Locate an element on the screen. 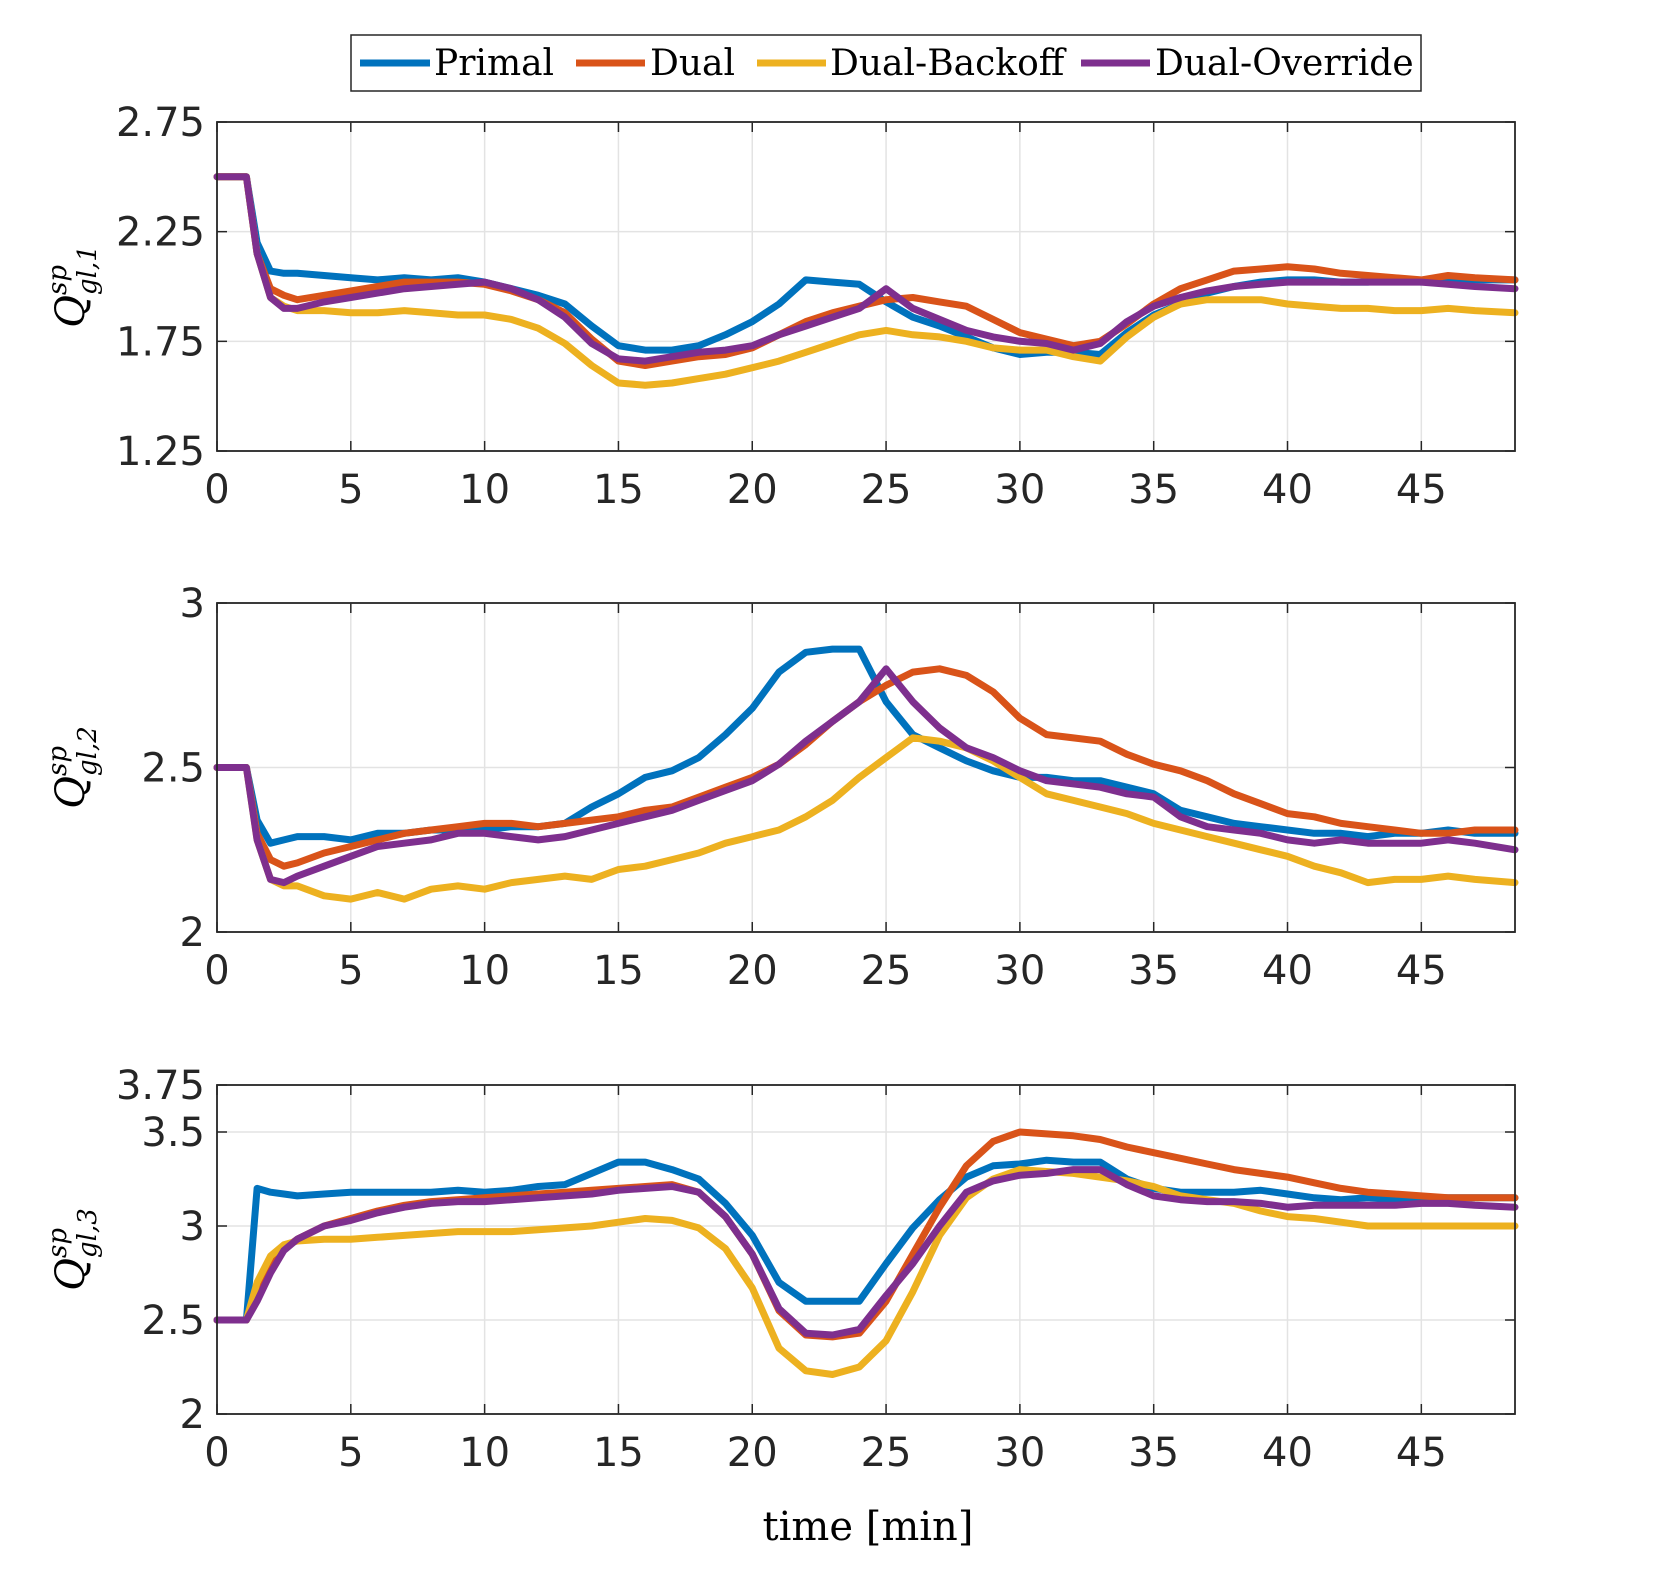 The image size is (1661, 1591). legend-box is located at coordinates (886, 63).